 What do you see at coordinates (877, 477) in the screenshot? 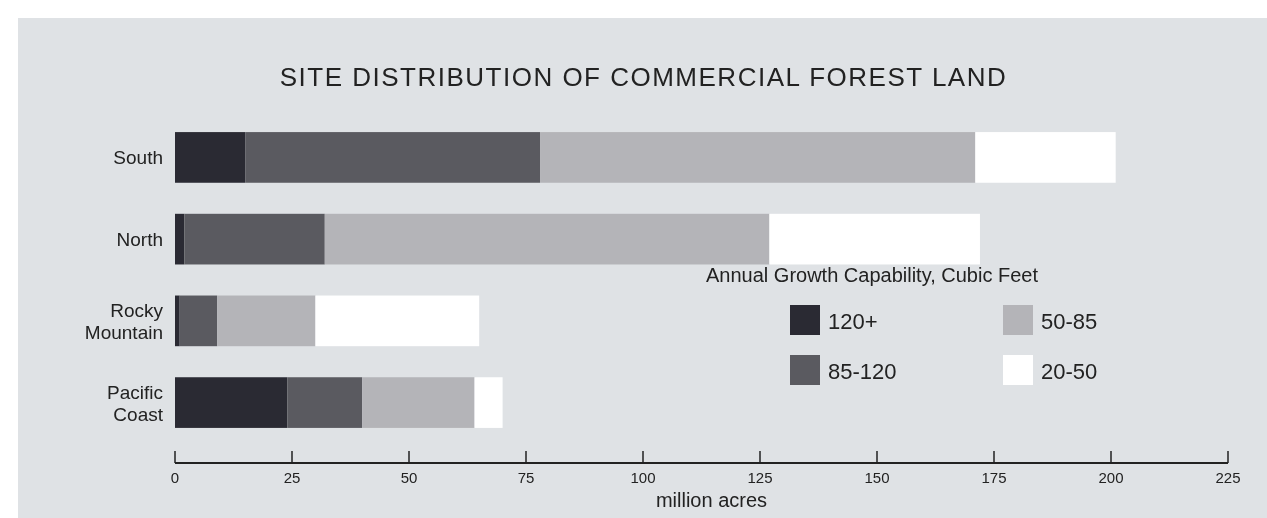
I see `x-tick-label: 150` at bounding box center [877, 477].